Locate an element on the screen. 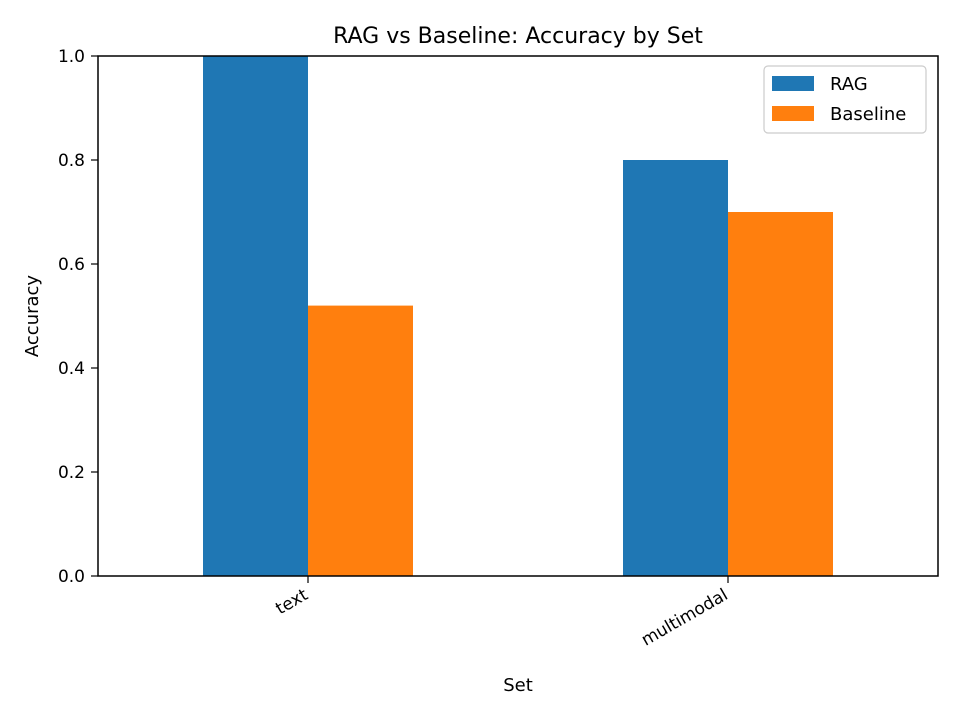  y-tick-label: 0.0 is located at coordinates (71, 577).